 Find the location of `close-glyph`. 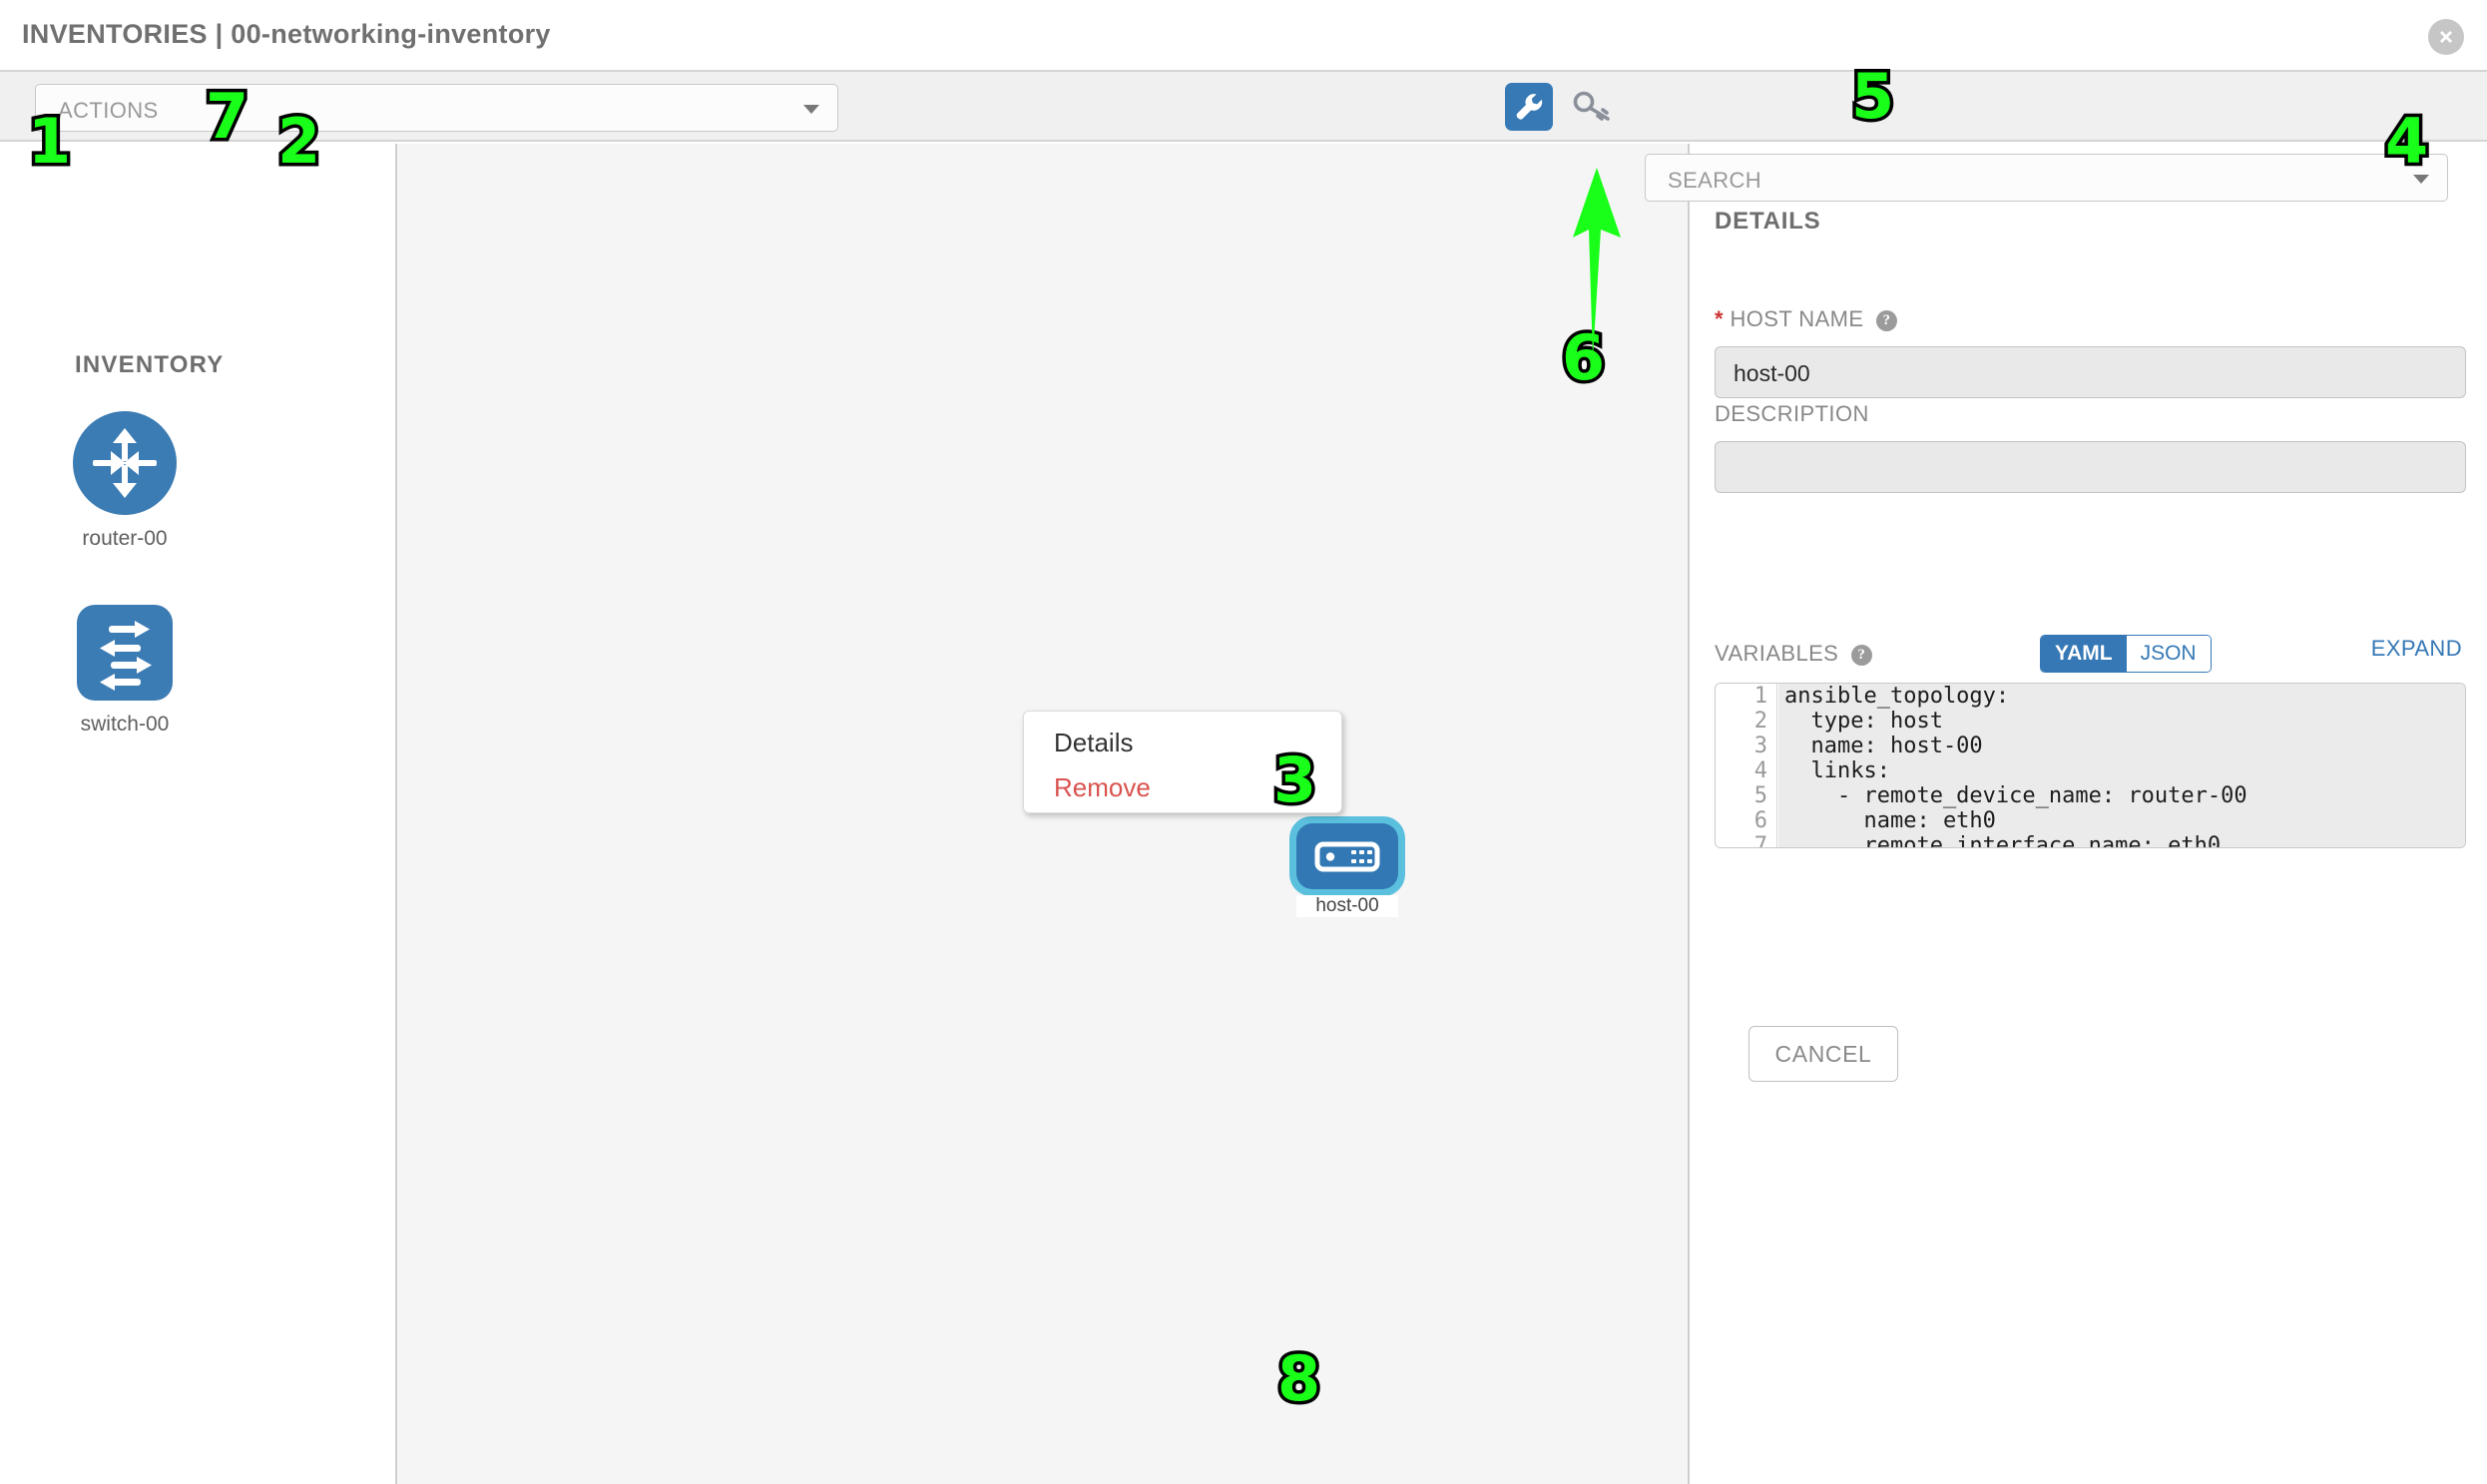

close-glyph is located at coordinates (2446, 37).